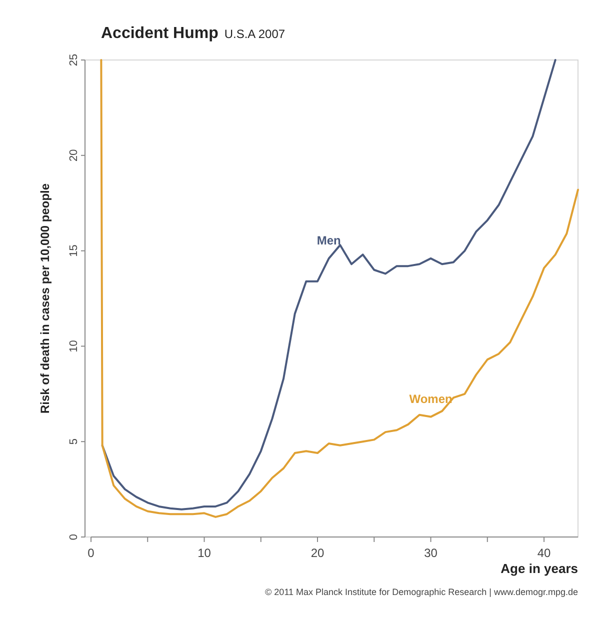 The height and width of the screenshot is (621, 600). Describe the element at coordinates (74, 346) in the screenshot. I see `y-tick-label: 10` at that location.